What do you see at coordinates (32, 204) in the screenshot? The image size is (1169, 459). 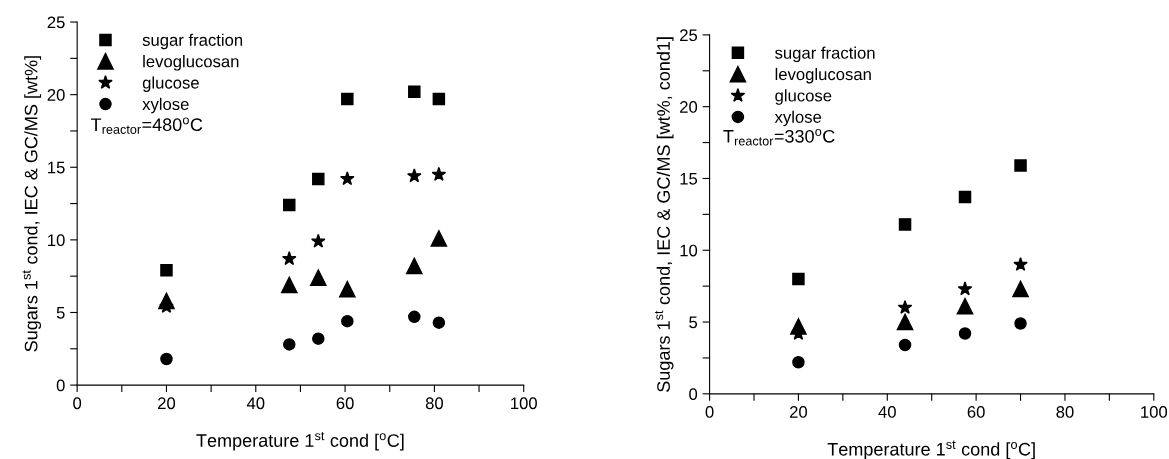 I see `y-axis-title: Sugars 1$^{st}$ cond, IEC & GC/MS [wt%]` at bounding box center [32, 204].